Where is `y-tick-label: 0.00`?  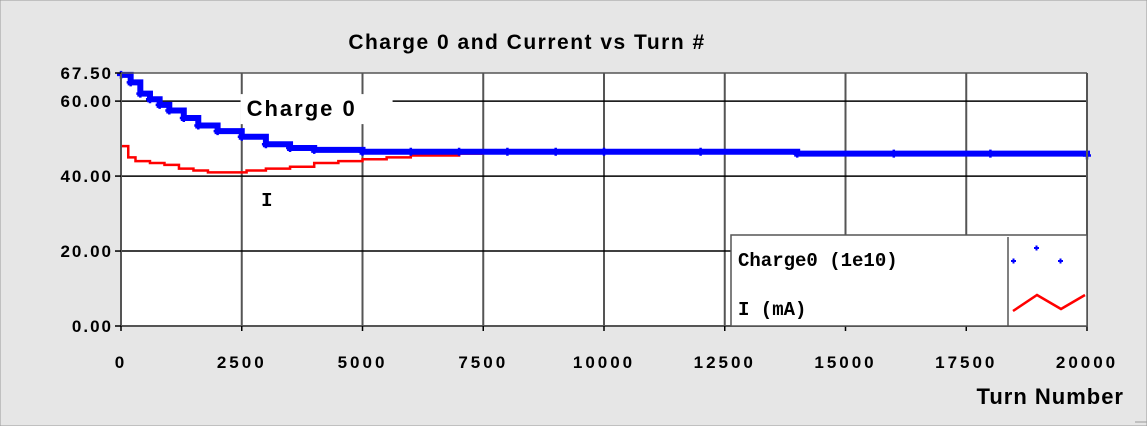 y-tick-label: 0.00 is located at coordinates (92, 326).